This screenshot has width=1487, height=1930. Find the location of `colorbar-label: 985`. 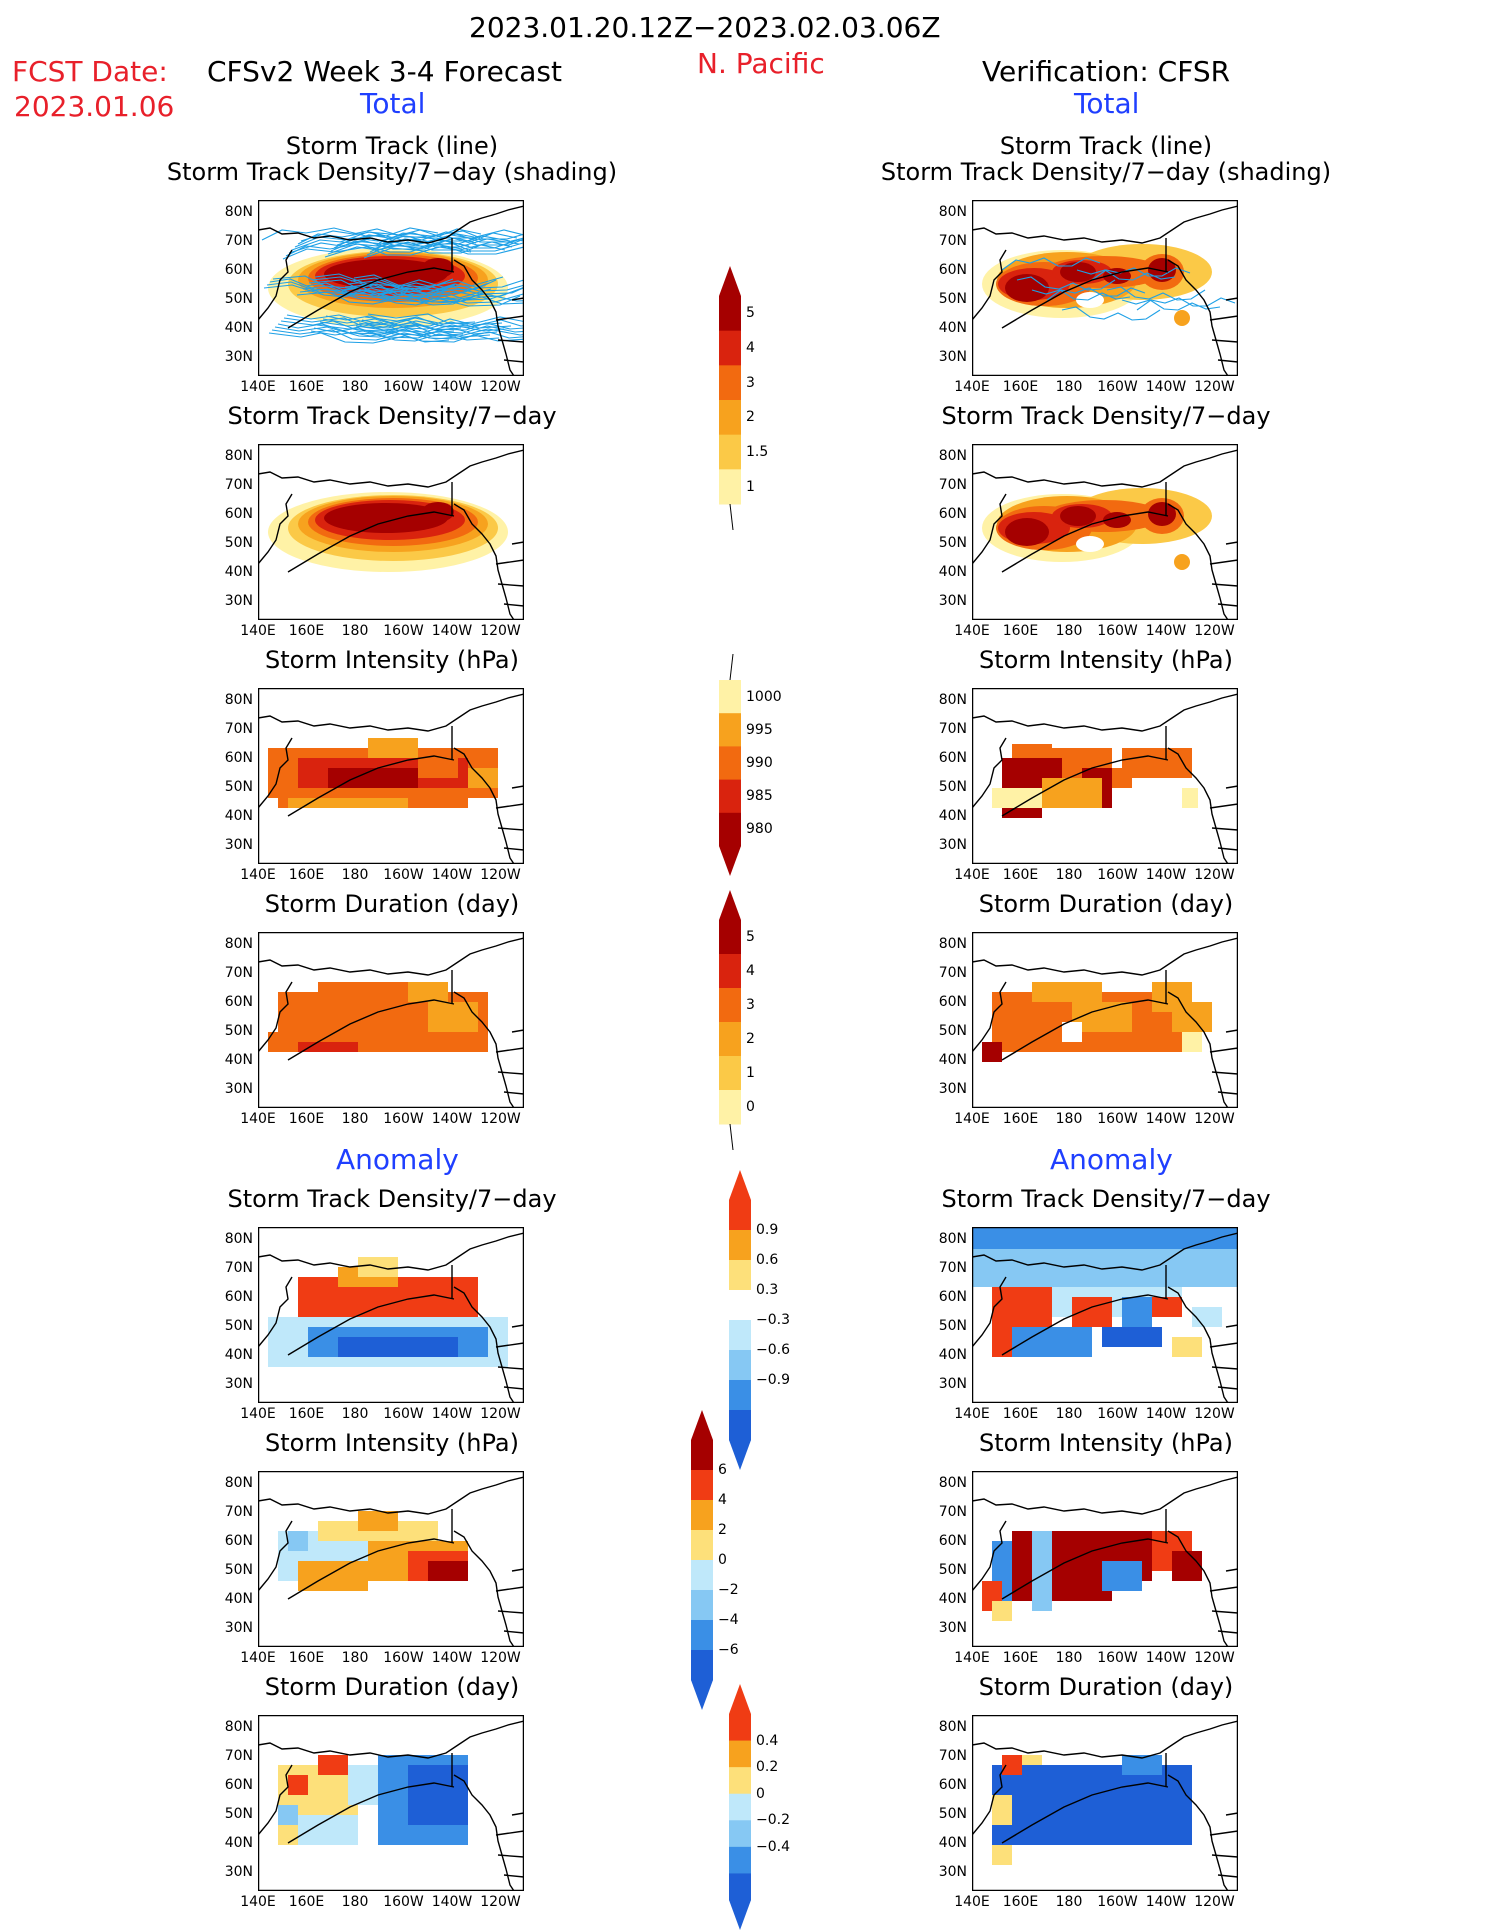

colorbar-label: 985 is located at coordinates (759, 796).